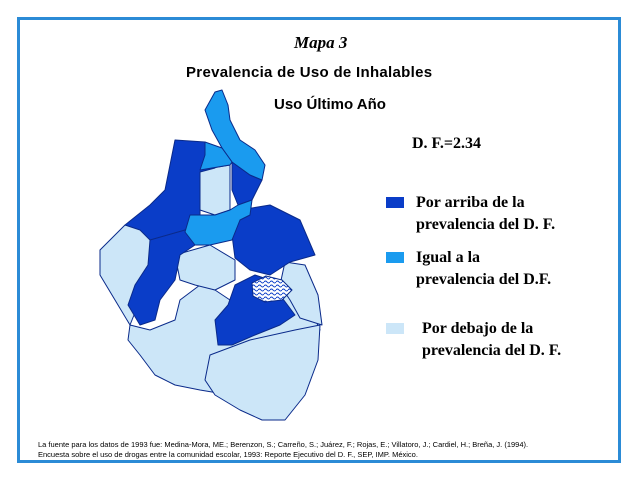 The height and width of the screenshot is (480, 640). I want to click on legend-item-equal: Igual a la prevalencia del D.F., so click(468, 269).